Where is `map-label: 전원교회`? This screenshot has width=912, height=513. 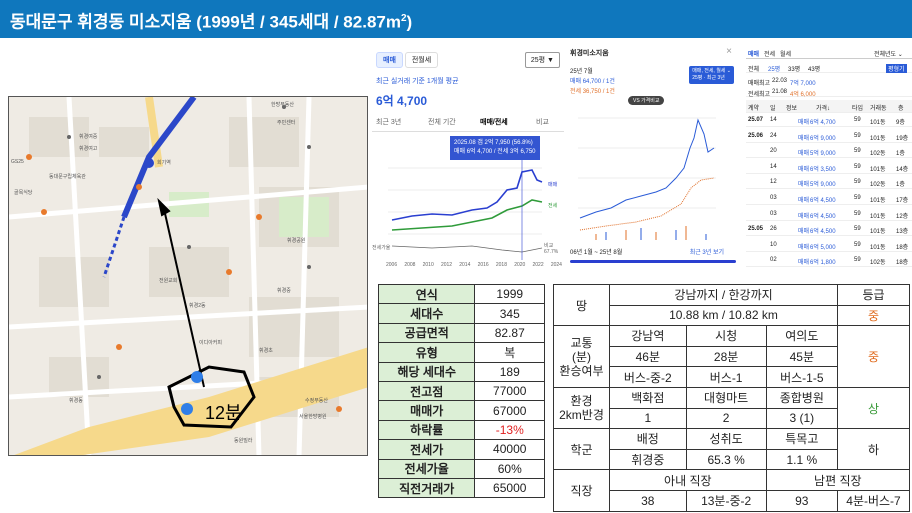 map-label: 전원교회 is located at coordinates (168, 281).